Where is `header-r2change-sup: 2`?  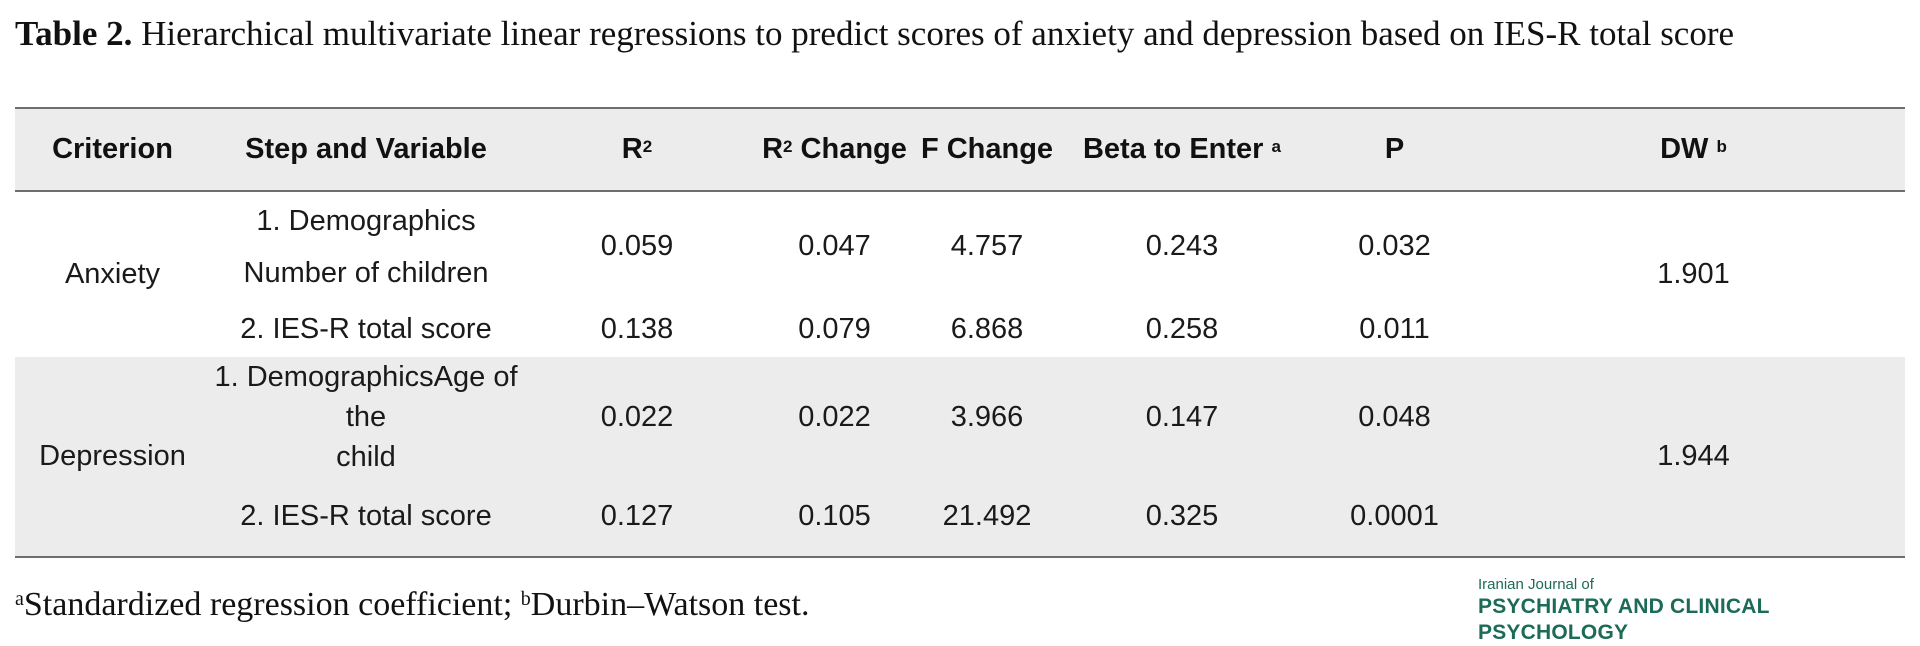 header-r2change-sup: 2 is located at coordinates (788, 146).